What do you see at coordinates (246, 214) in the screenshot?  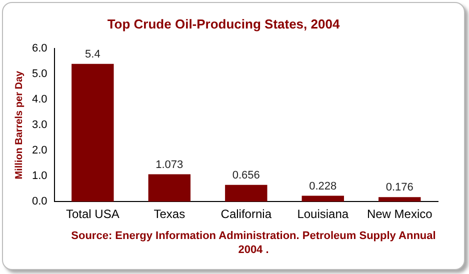 I see `x-tick-label: California` at bounding box center [246, 214].